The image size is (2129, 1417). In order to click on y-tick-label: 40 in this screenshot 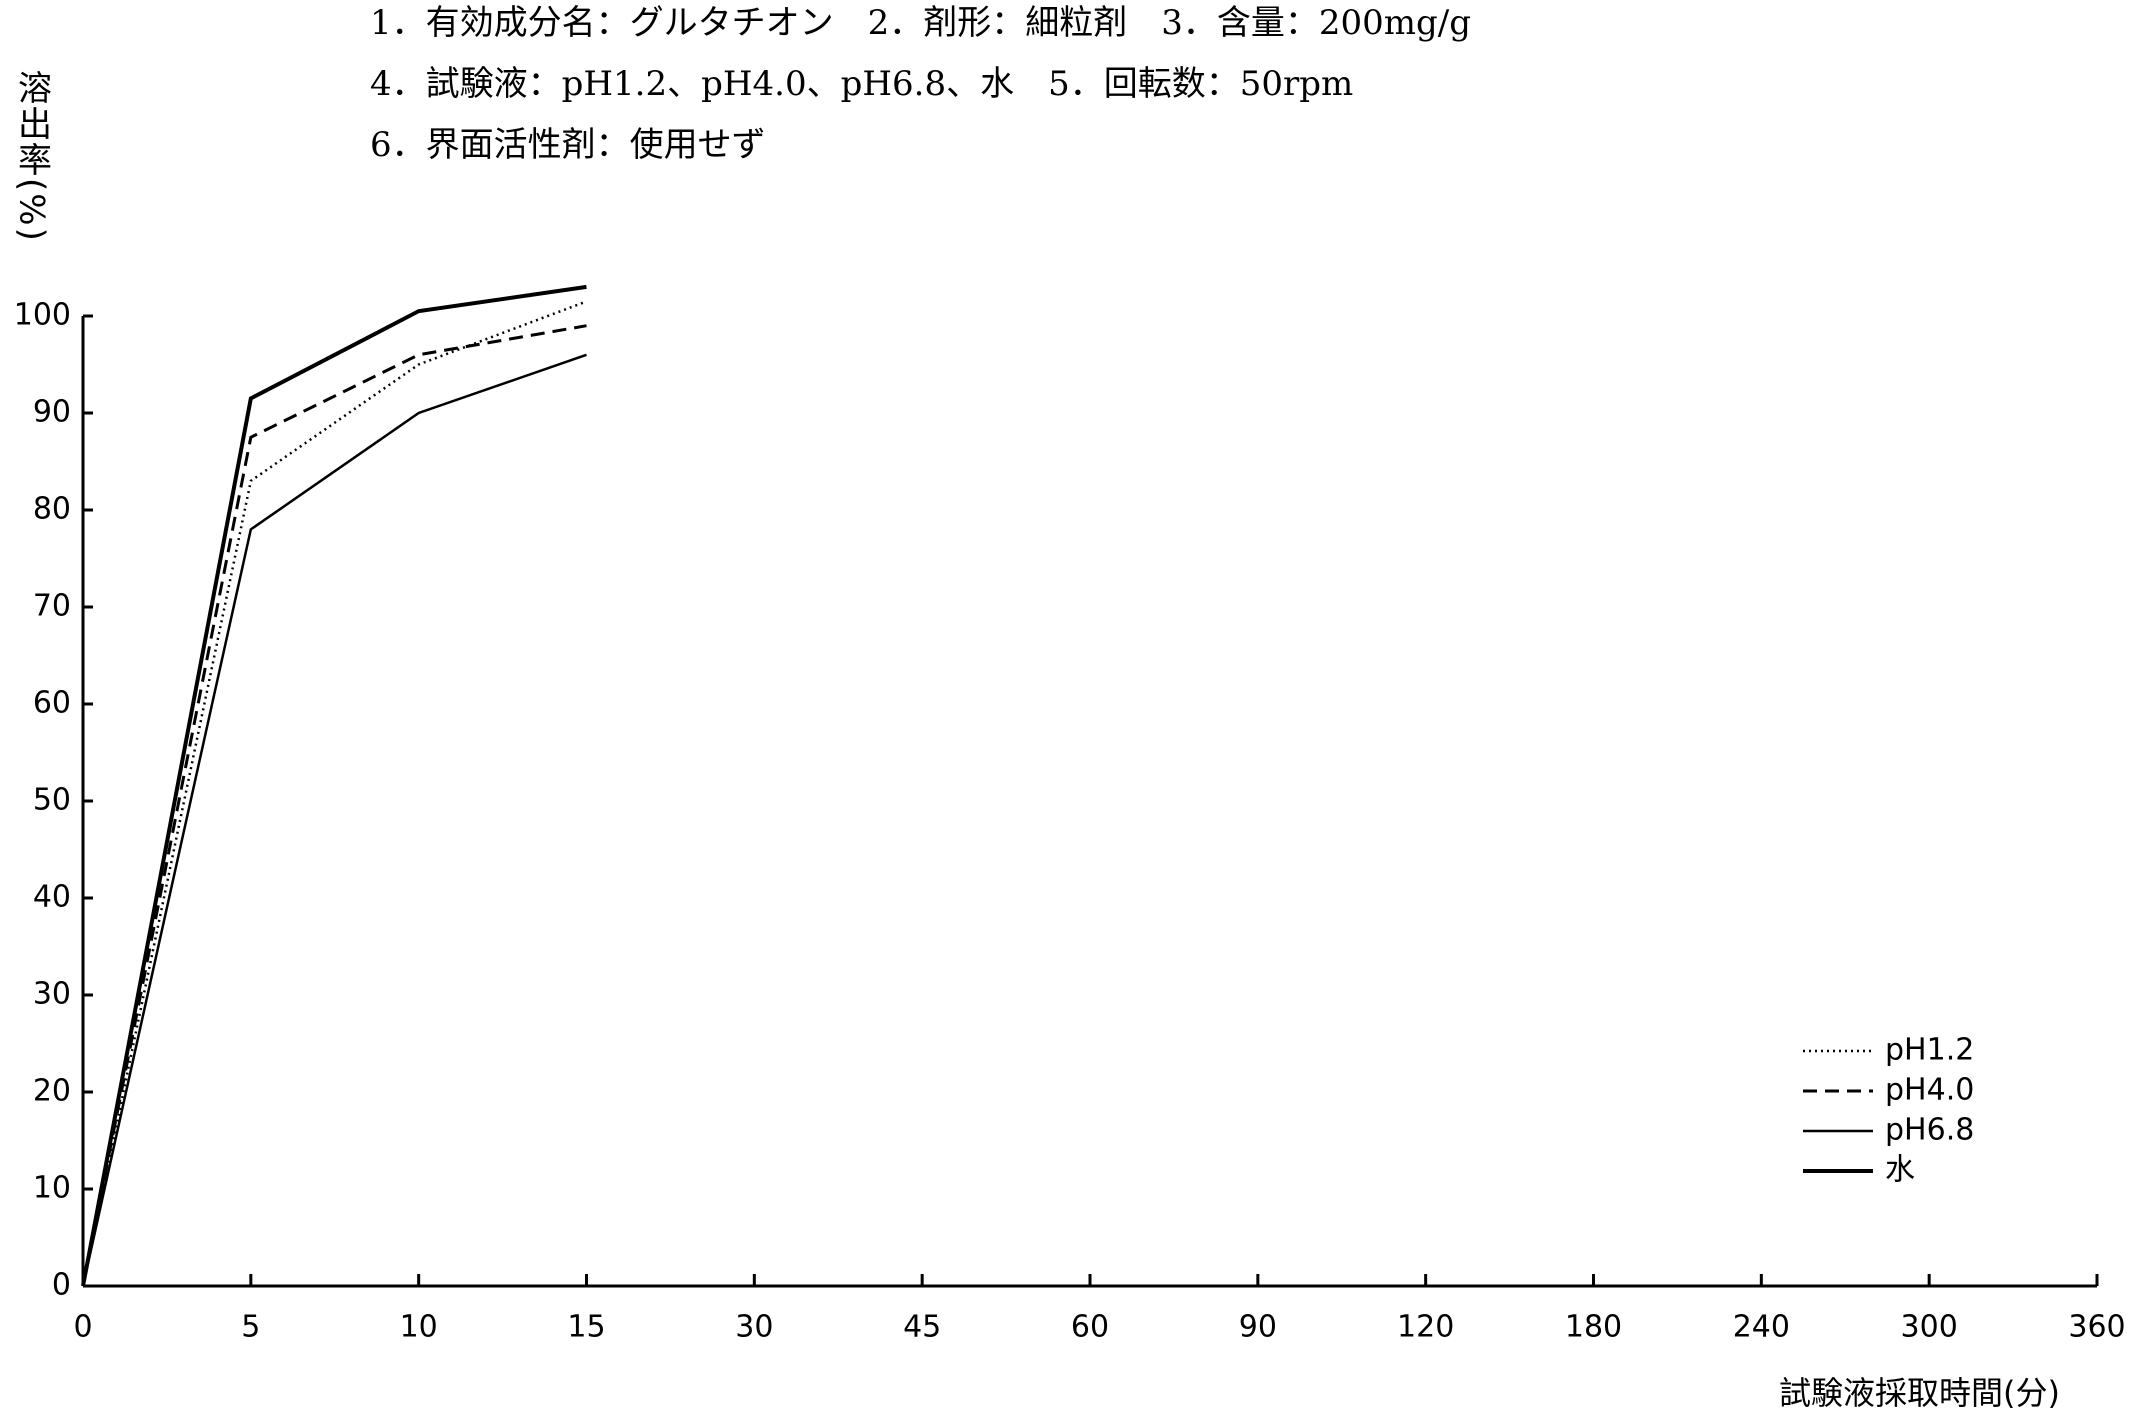, I will do `click(52, 897)`.